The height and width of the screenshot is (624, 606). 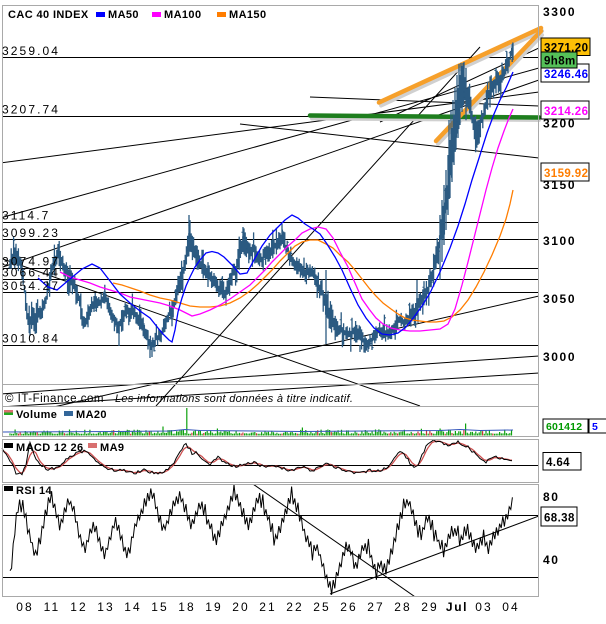 I want to click on svg-text: 3100, so click(x=559, y=241).